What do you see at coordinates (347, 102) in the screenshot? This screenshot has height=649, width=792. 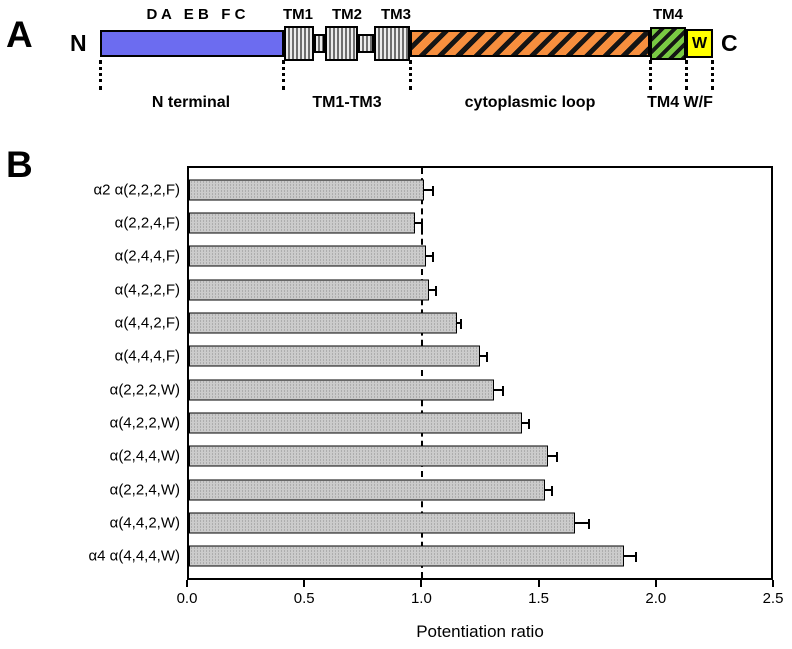 I see `tm1-tm3-region-label: TM1-TM3` at bounding box center [347, 102].